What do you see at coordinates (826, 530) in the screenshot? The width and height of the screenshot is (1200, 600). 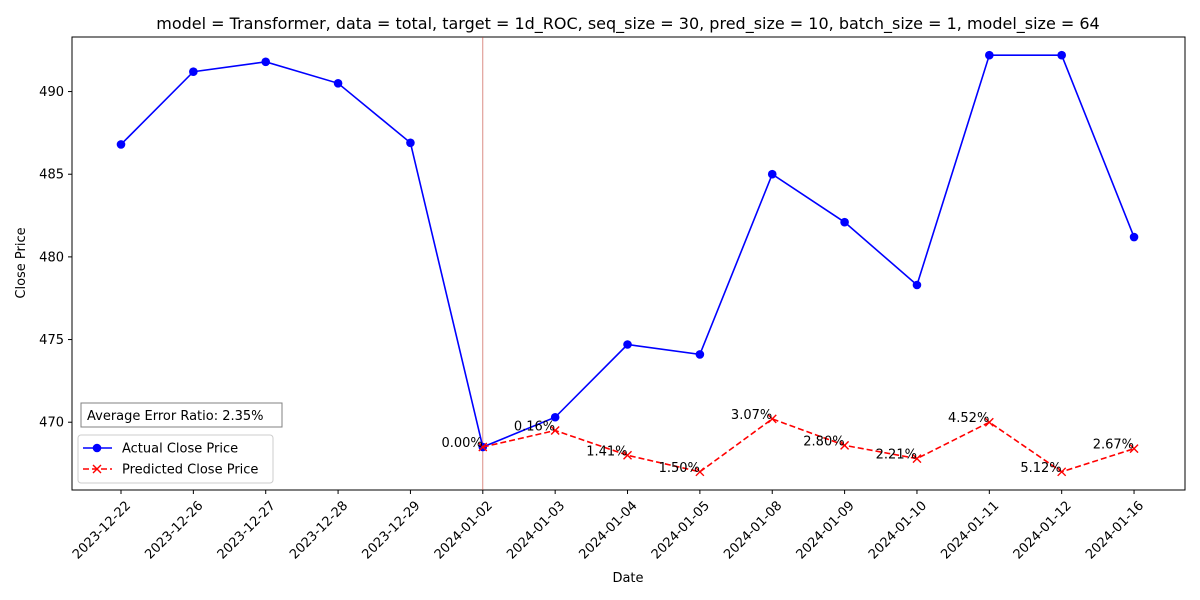 I see `x-tick-label: 2024-01-09` at bounding box center [826, 530].